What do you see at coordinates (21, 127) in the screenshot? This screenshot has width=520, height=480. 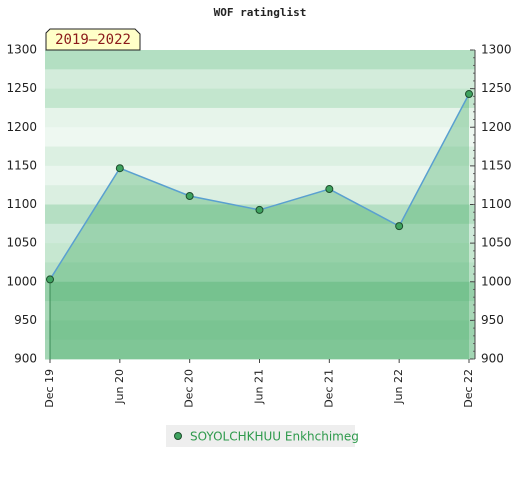 I see `y-tick-label: 1200` at bounding box center [21, 127].